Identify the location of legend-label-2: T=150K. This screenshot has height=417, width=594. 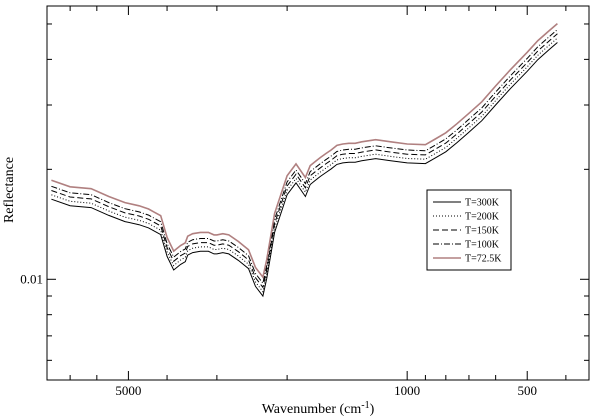
(482, 231).